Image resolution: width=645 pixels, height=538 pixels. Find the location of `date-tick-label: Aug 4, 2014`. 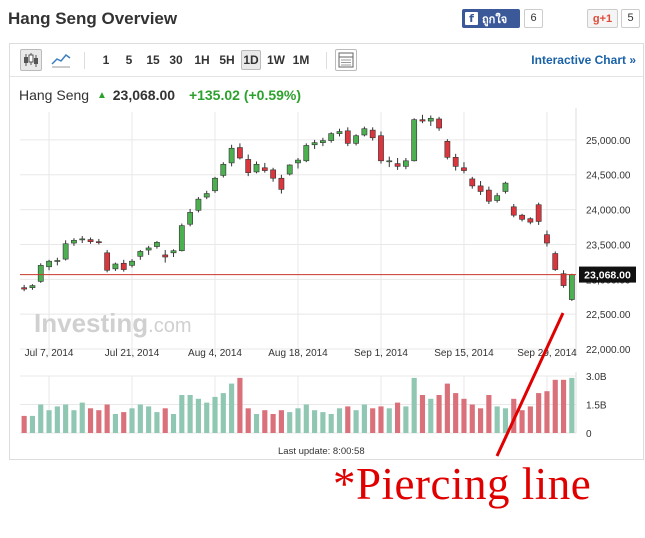

date-tick-label: Aug 4, 2014 is located at coordinates (215, 353).